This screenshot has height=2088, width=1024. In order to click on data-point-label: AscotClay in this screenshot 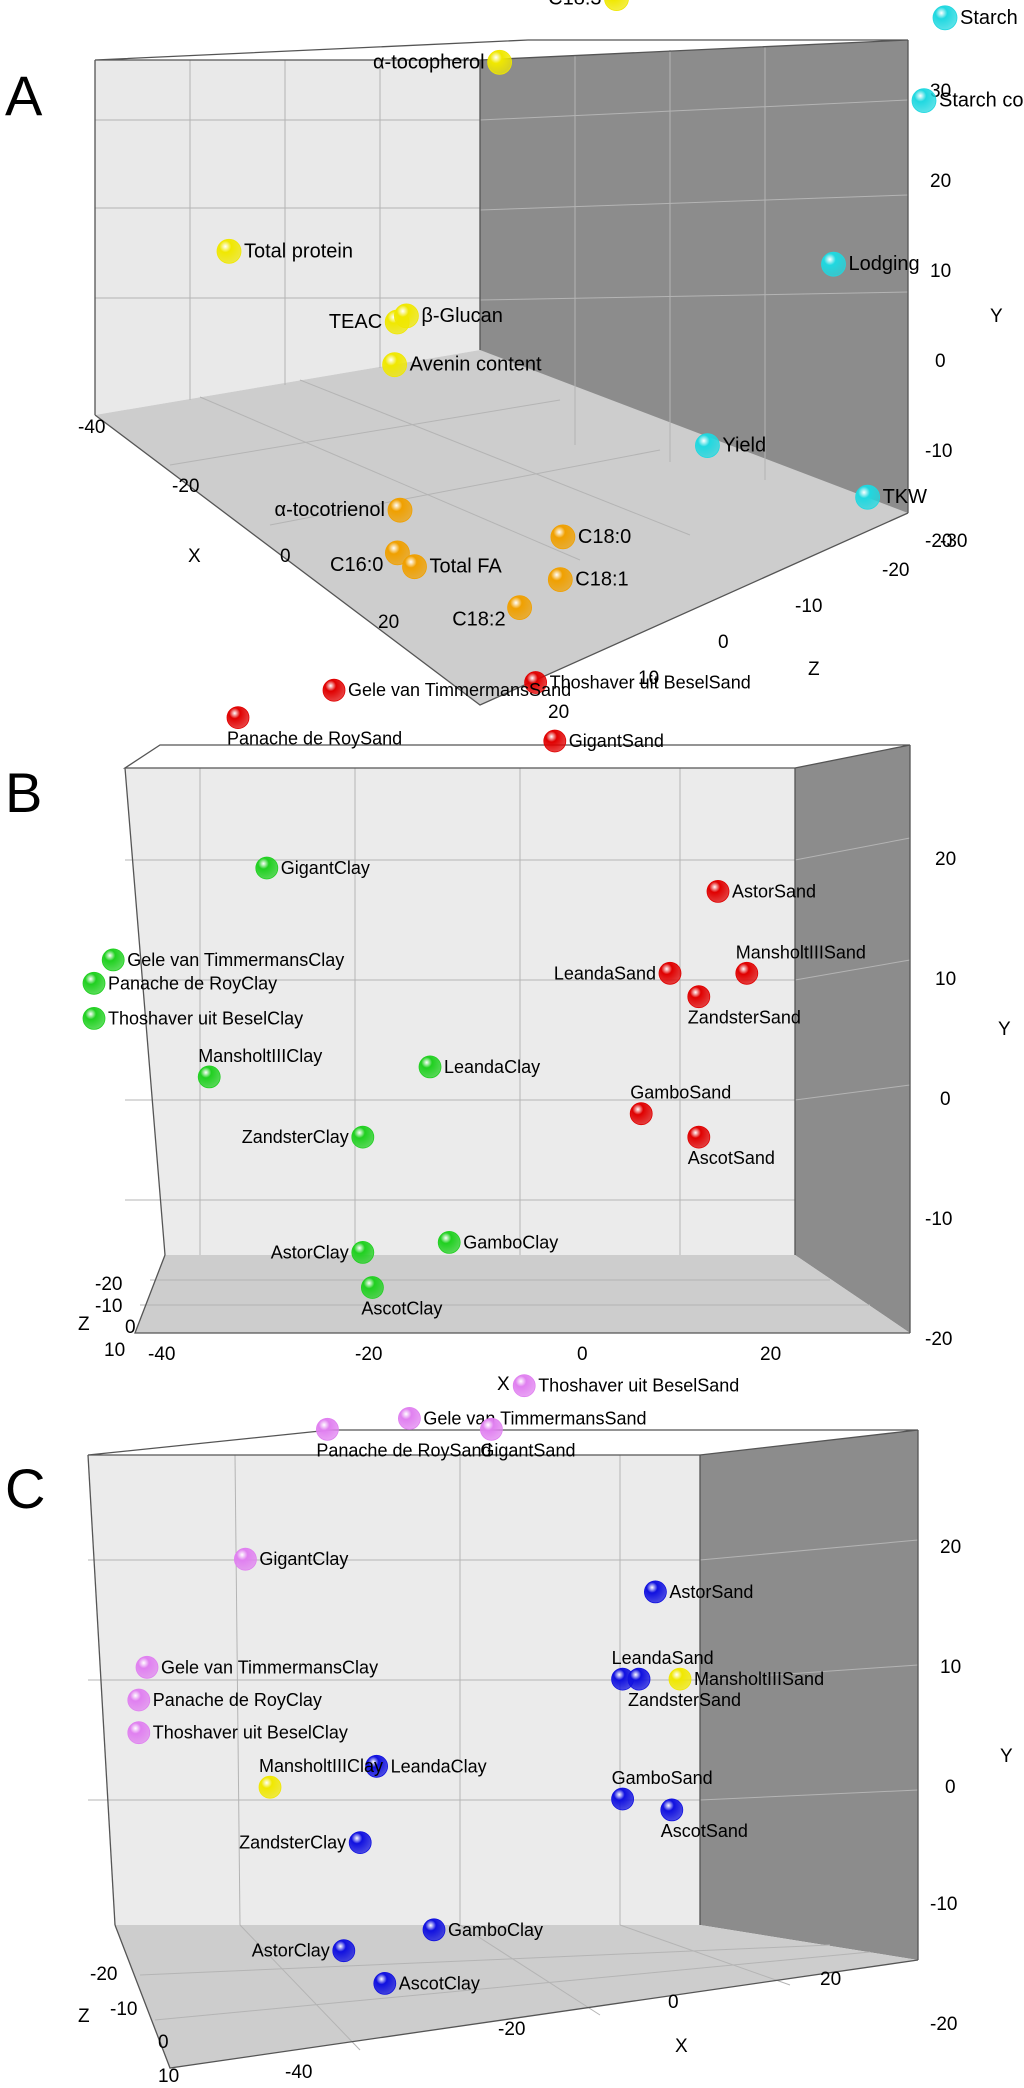, I will do `click(401, 1309)`.